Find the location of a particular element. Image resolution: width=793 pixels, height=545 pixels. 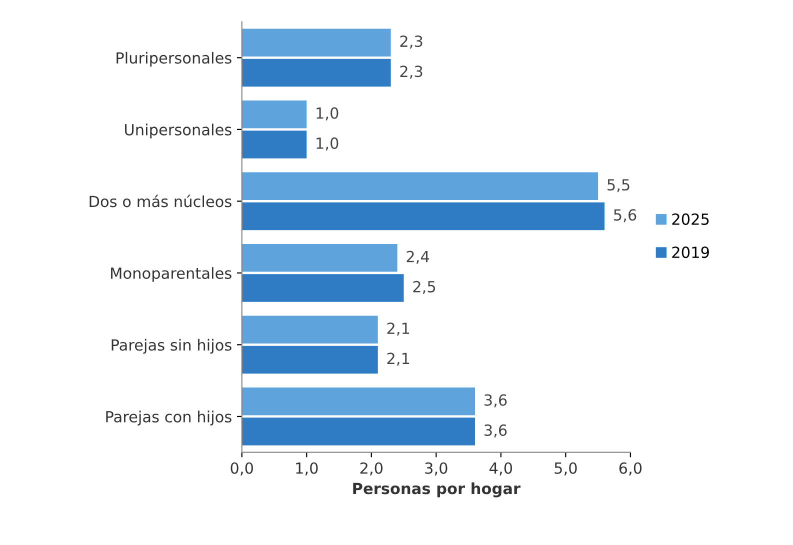

legend-label: 2019 is located at coordinates (690, 252).